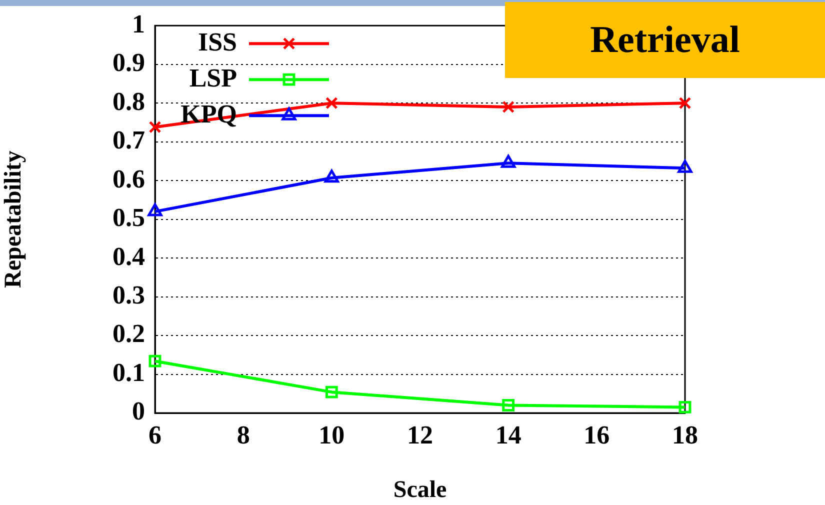 This screenshot has width=825, height=505. Describe the element at coordinates (331, 435) in the screenshot. I see `x-tick-label: 10` at that location.